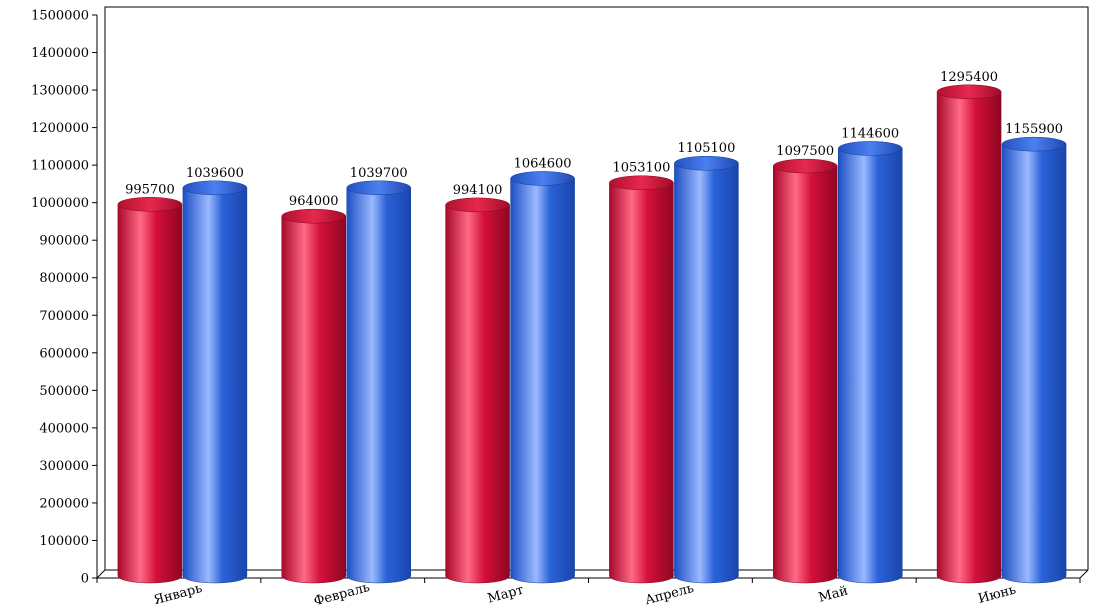 The image size is (1095, 616). Describe the element at coordinates (314, 201) in the screenshot. I see `data-label: 964000` at that location.